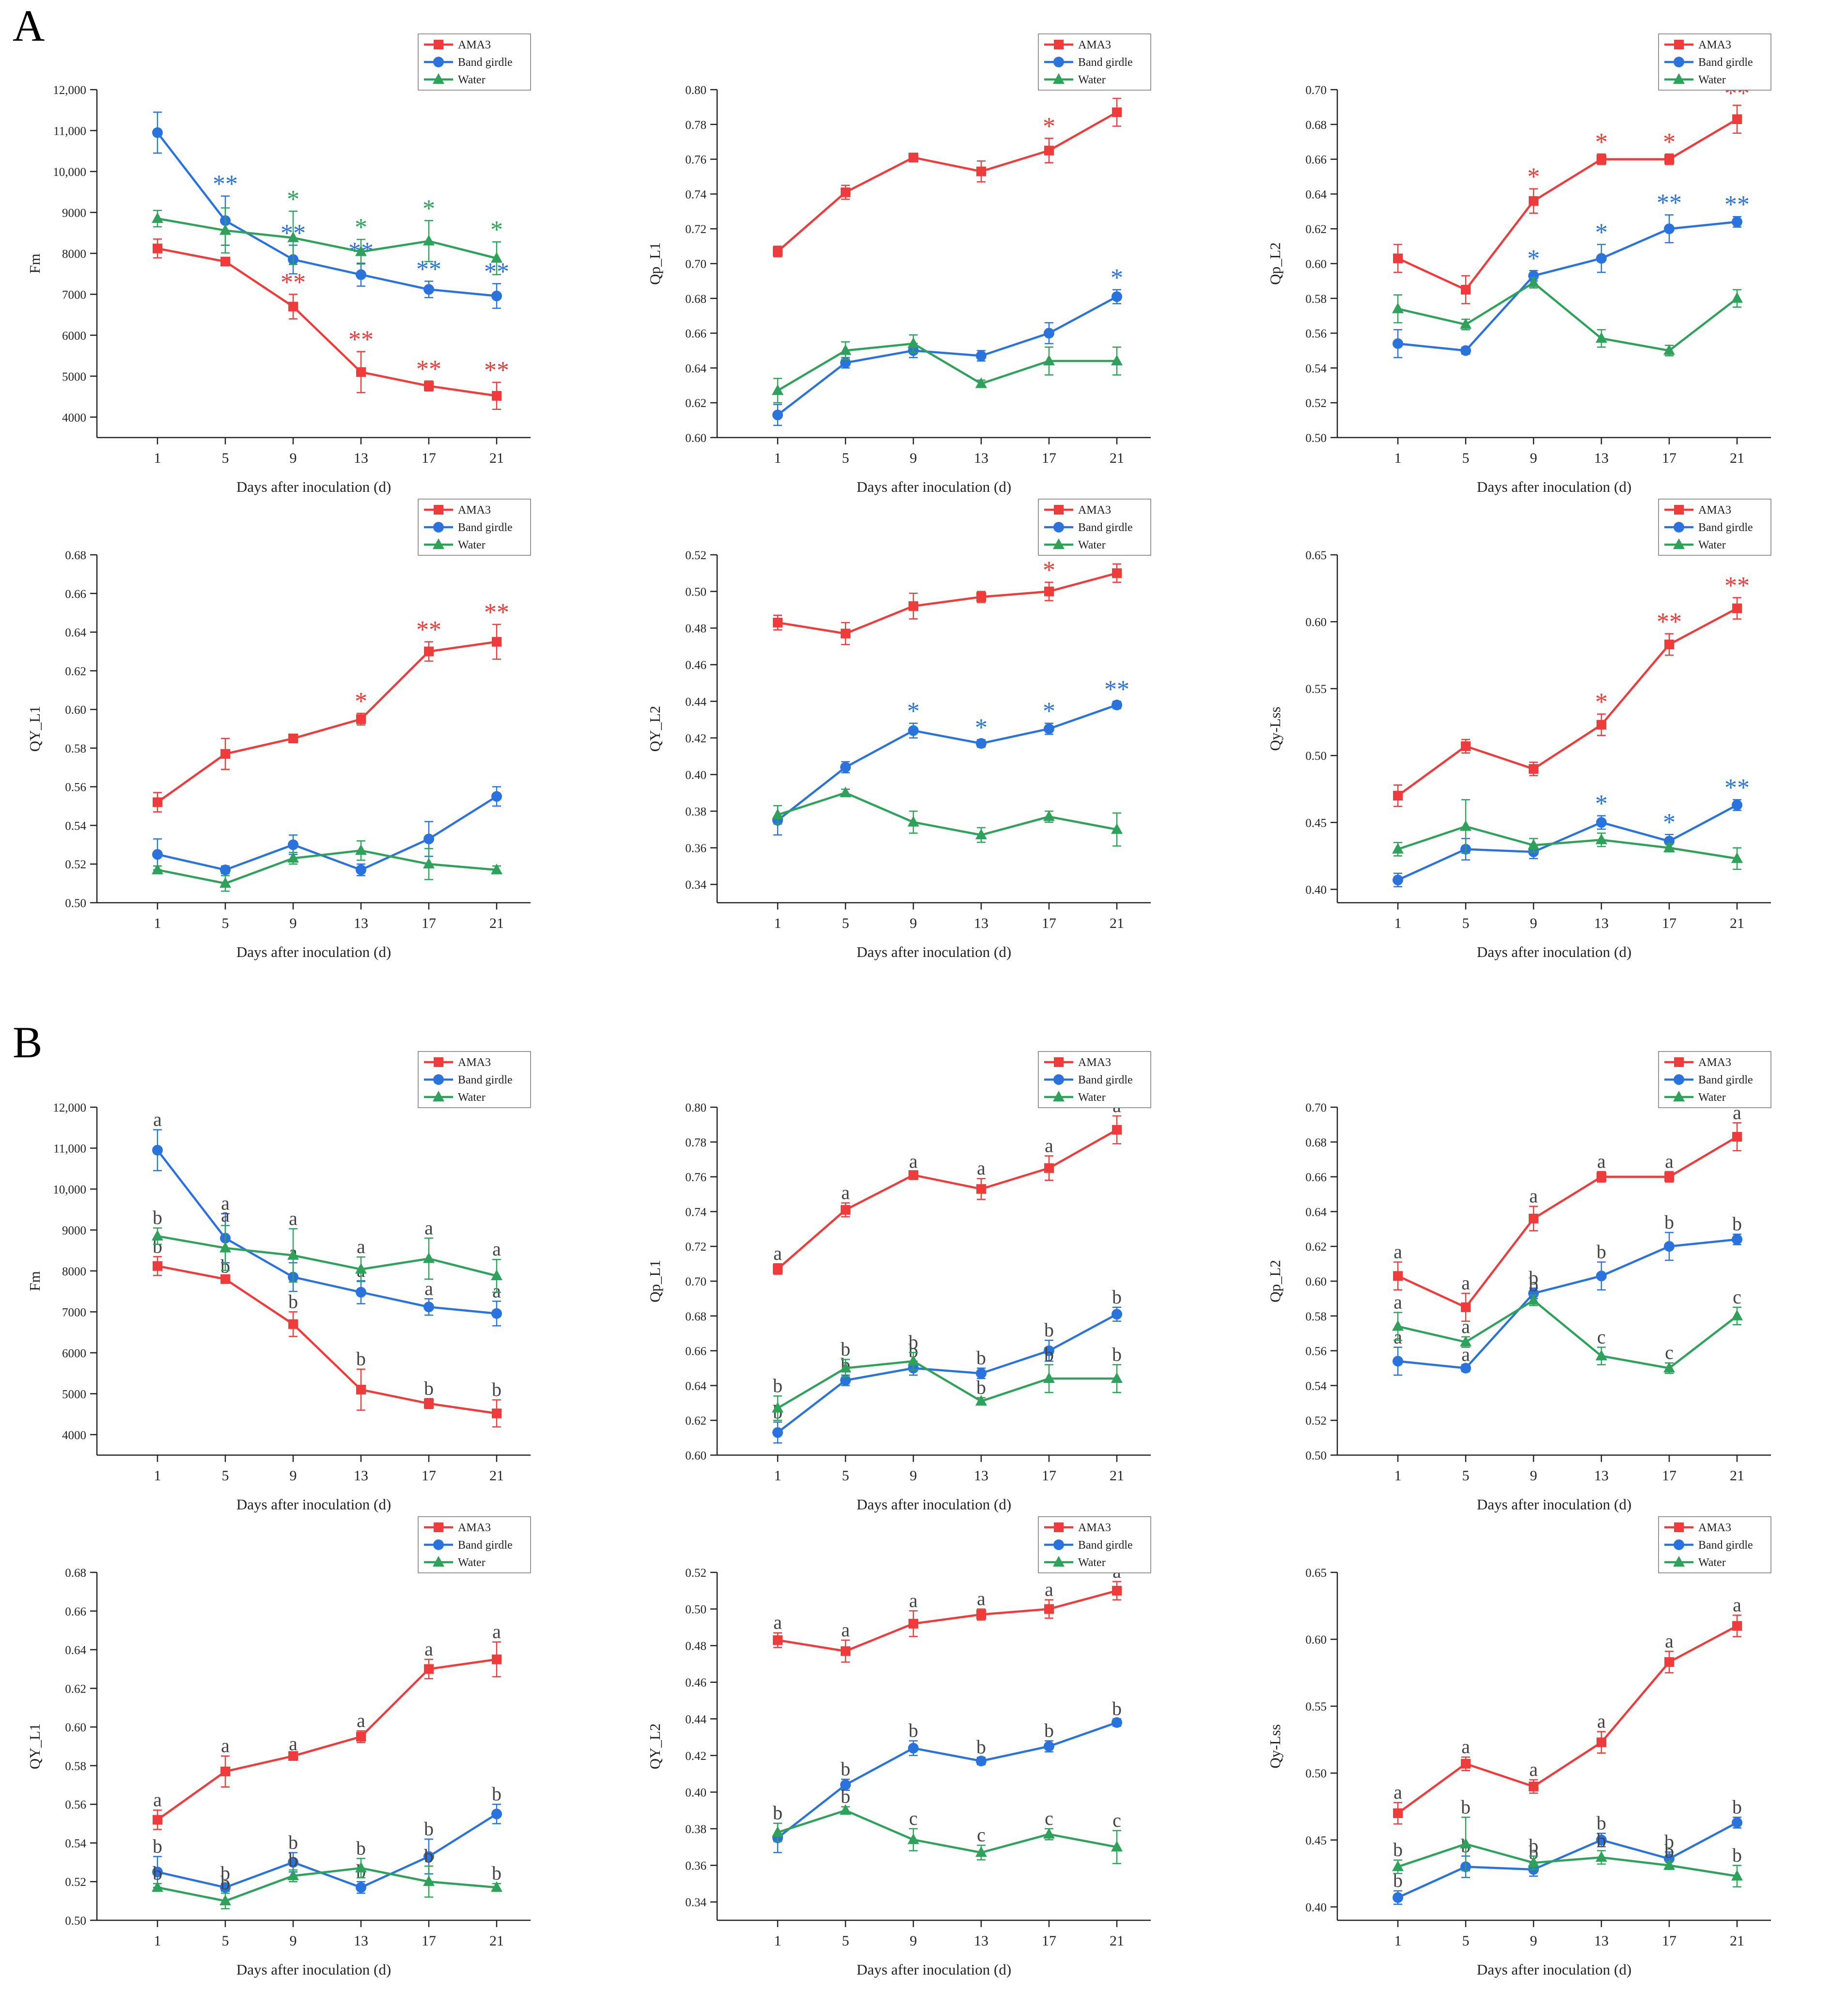 The image size is (1848, 1992). Describe the element at coordinates (1316, 556) in the screenshot. I see `y-tick-label: 0.65` at that location.